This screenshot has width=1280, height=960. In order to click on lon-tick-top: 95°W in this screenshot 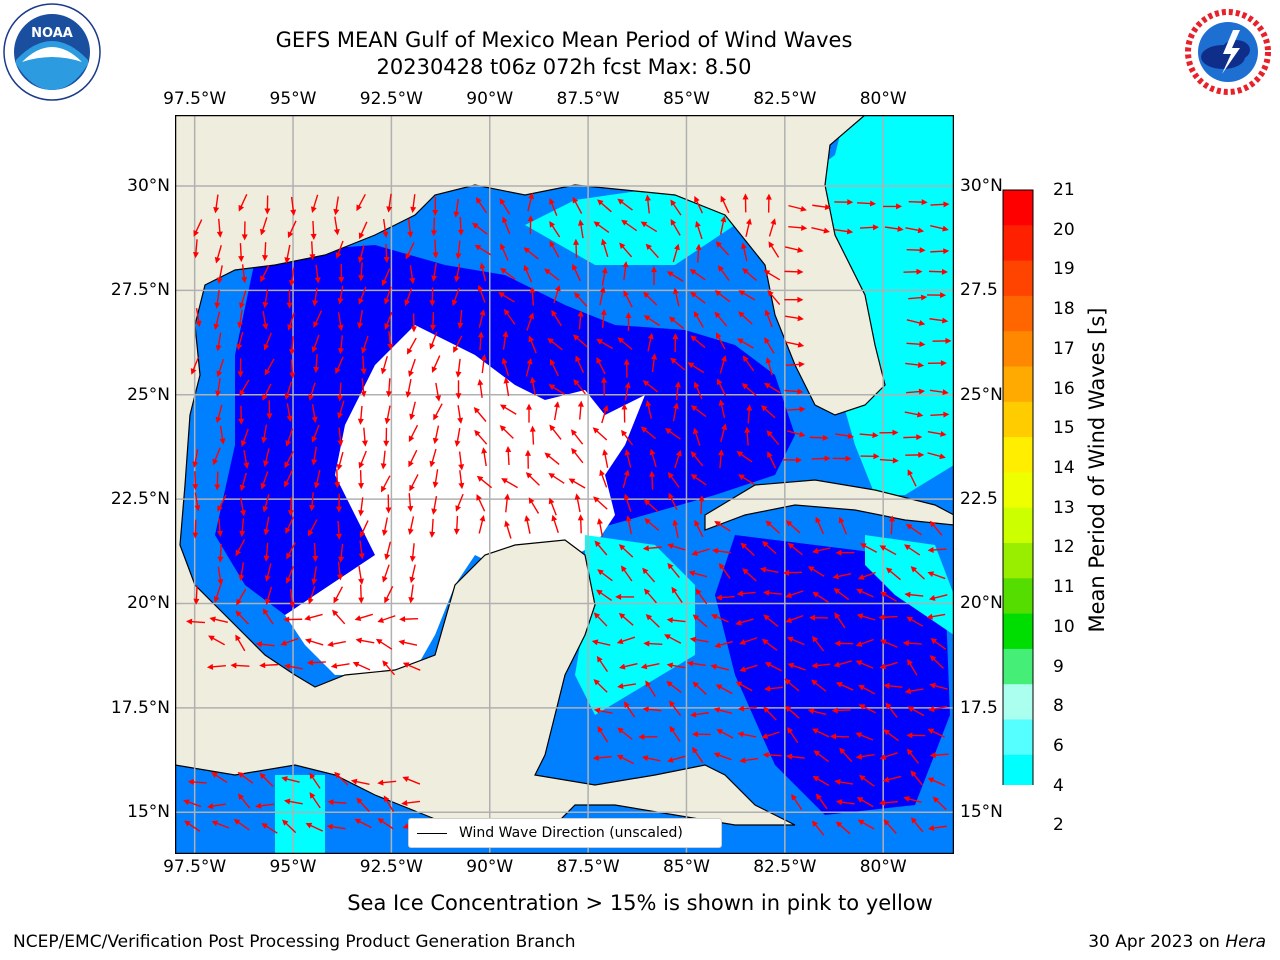, I will do `click(293, 99)`.